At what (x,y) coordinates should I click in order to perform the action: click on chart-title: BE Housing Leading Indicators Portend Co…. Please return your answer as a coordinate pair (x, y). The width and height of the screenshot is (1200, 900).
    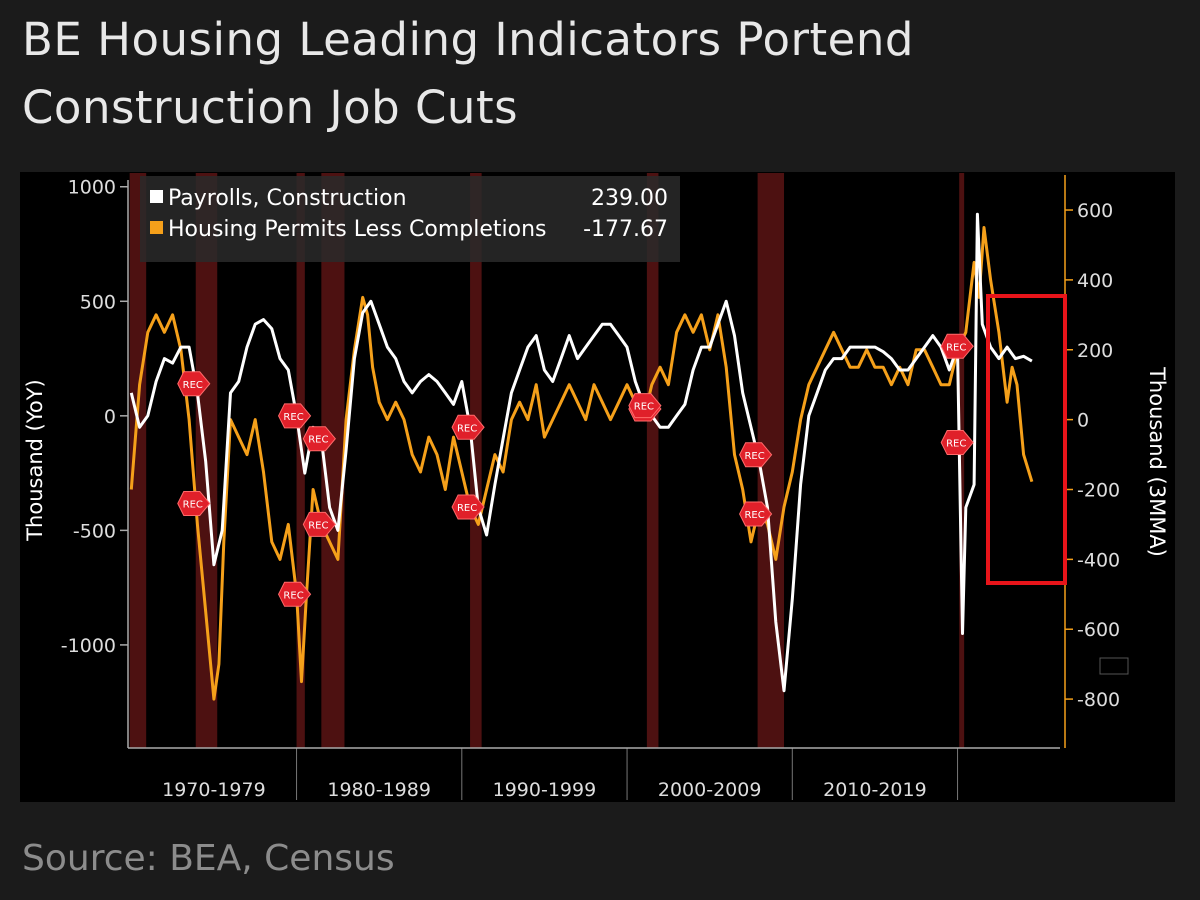
    Looking at the image, I should click on (468, 73).